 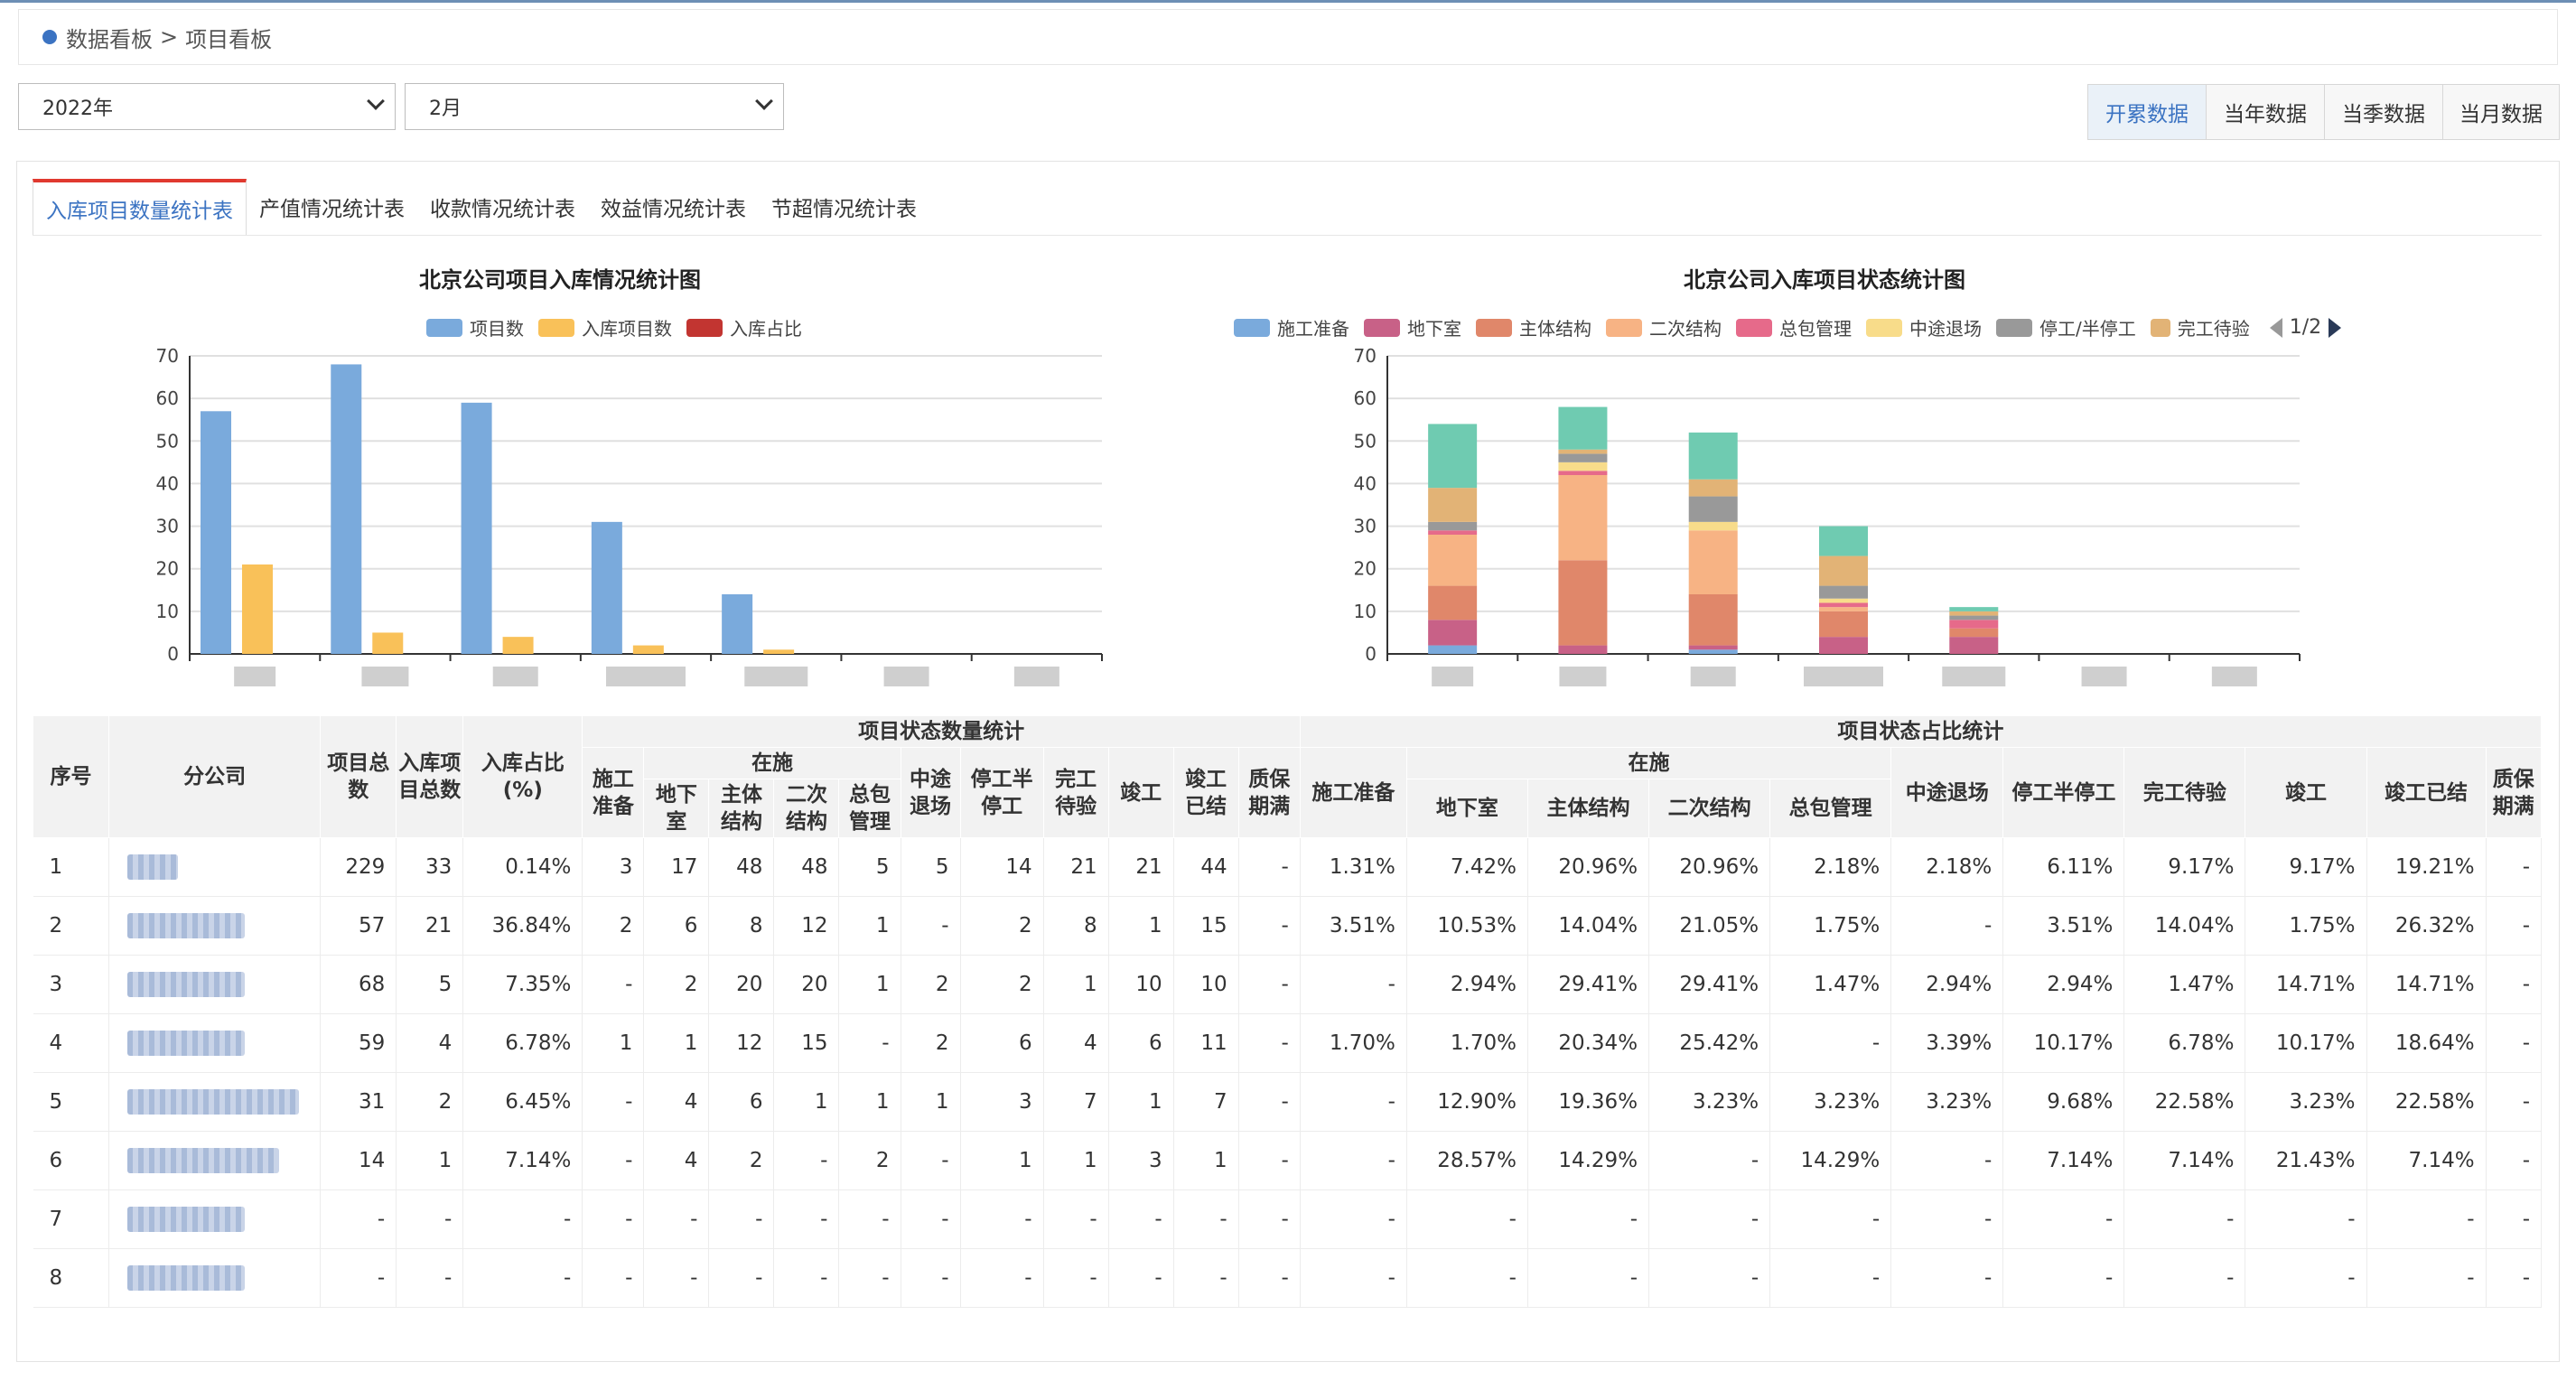 I want to click on th-count-zaishi: 在施, so click(x=772, y=763).